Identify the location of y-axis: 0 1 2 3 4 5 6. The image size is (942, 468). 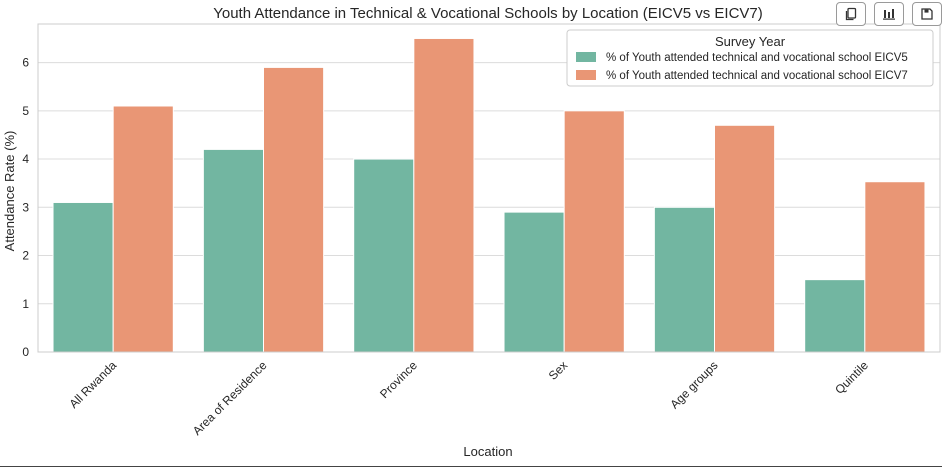
(25, 207).